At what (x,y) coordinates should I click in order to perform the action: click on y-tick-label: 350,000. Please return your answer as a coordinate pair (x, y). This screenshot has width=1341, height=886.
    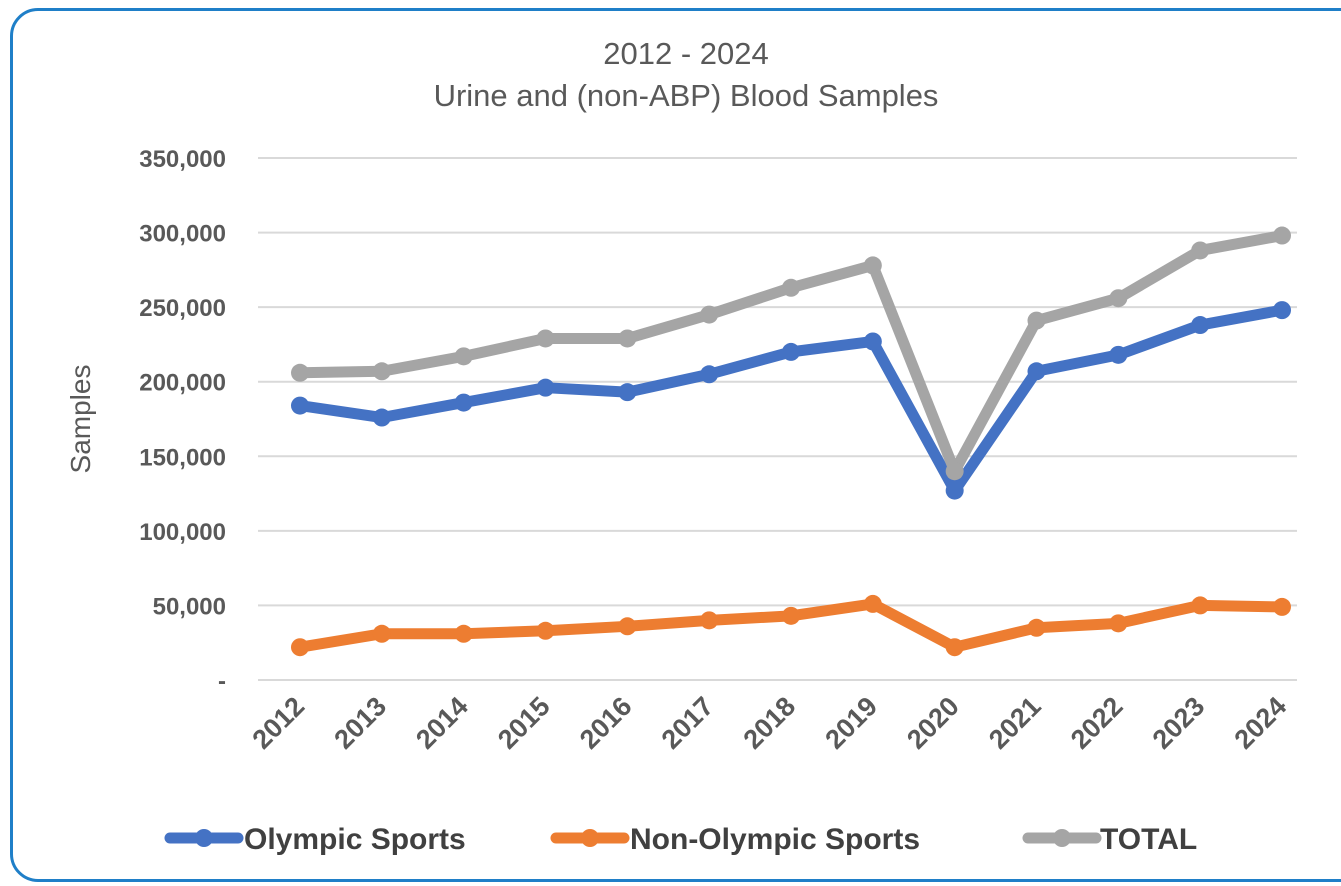
    Looking at the image, I should click on (182, 159).